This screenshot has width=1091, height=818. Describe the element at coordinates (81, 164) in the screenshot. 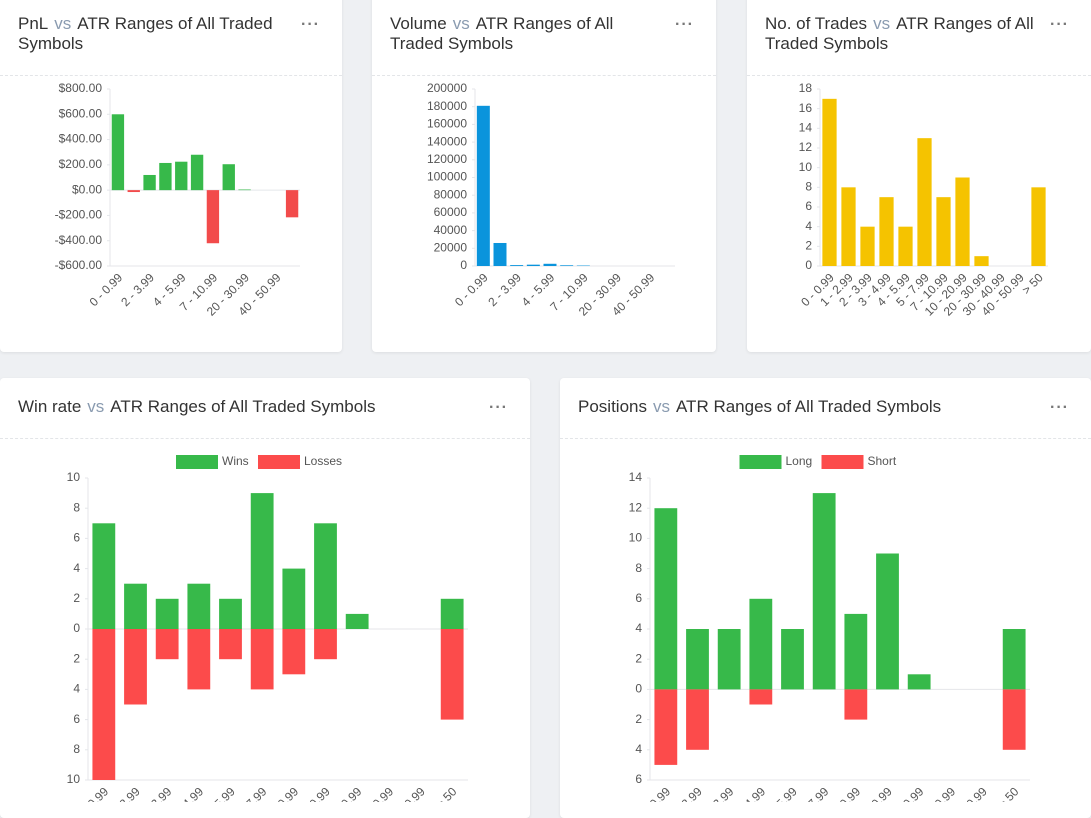

I see `y-tick-label: $200.00` at that location.